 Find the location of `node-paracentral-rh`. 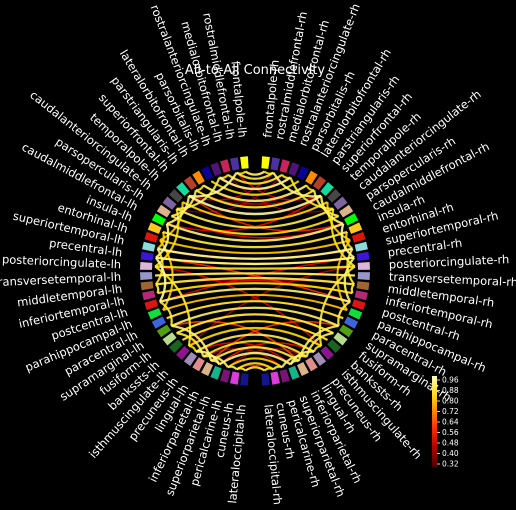

node-paracentral-rh is located at coordinates (351, 322).